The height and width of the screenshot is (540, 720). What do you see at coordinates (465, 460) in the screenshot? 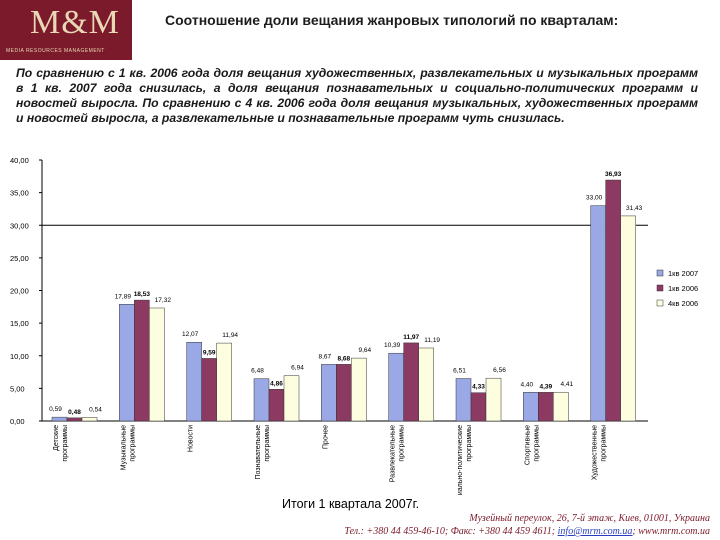
I see `x-category-label: Социально-политические программы` at bounding box center [465, 460].